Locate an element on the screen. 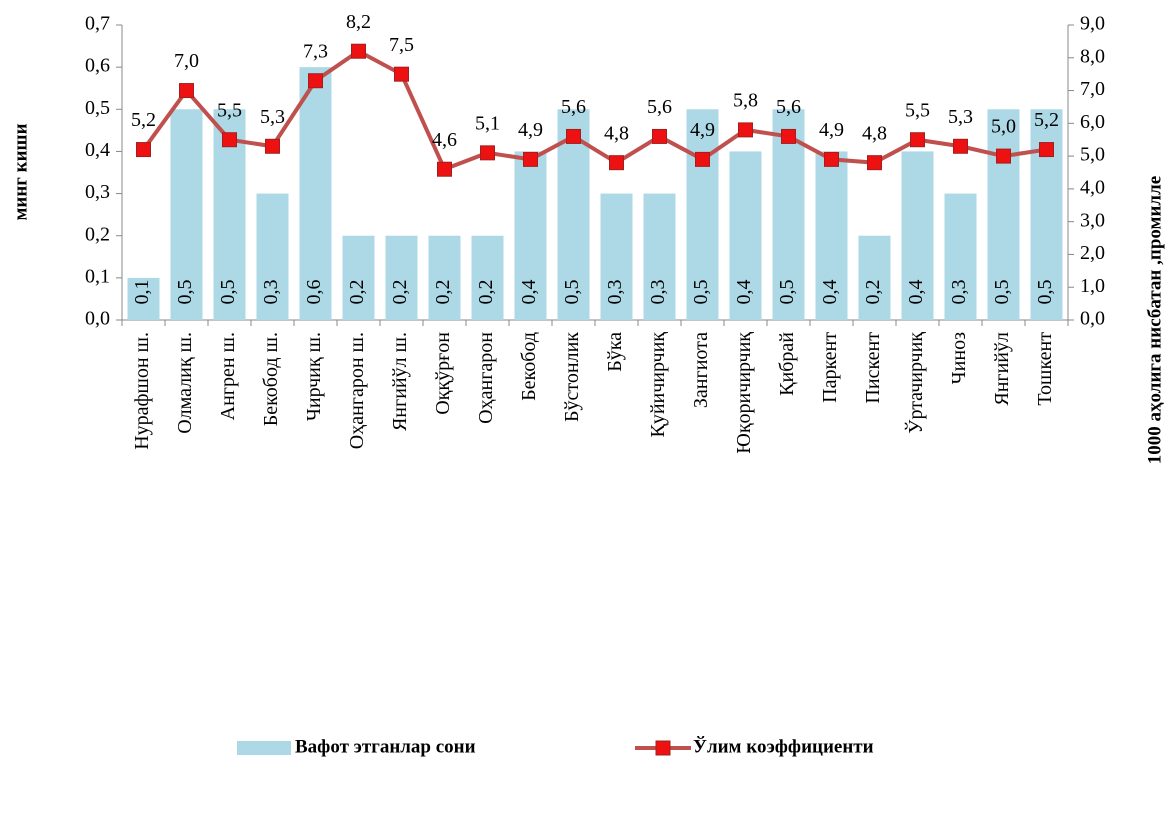 Image resolution: width=1172 pixels, height=816 pixels. x-tick-label: Зангиота is located at coordinates (701, 370).